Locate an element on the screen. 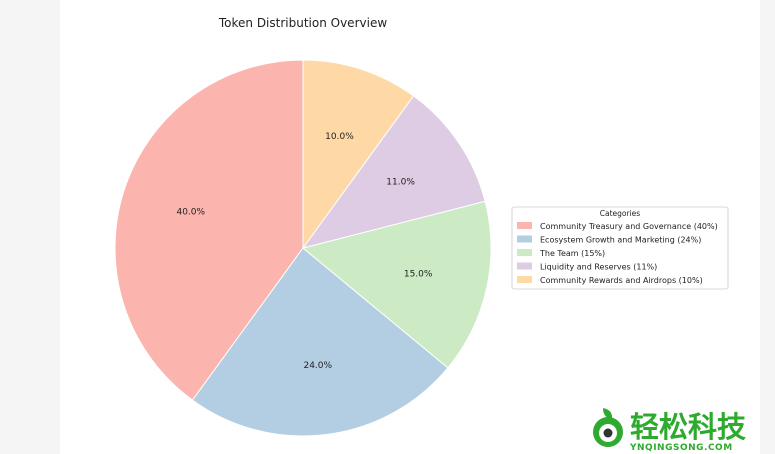 The height and width of the screenshot is (454, 775). watermark-text: 轻松科技 is located at coordinates (688, 427).